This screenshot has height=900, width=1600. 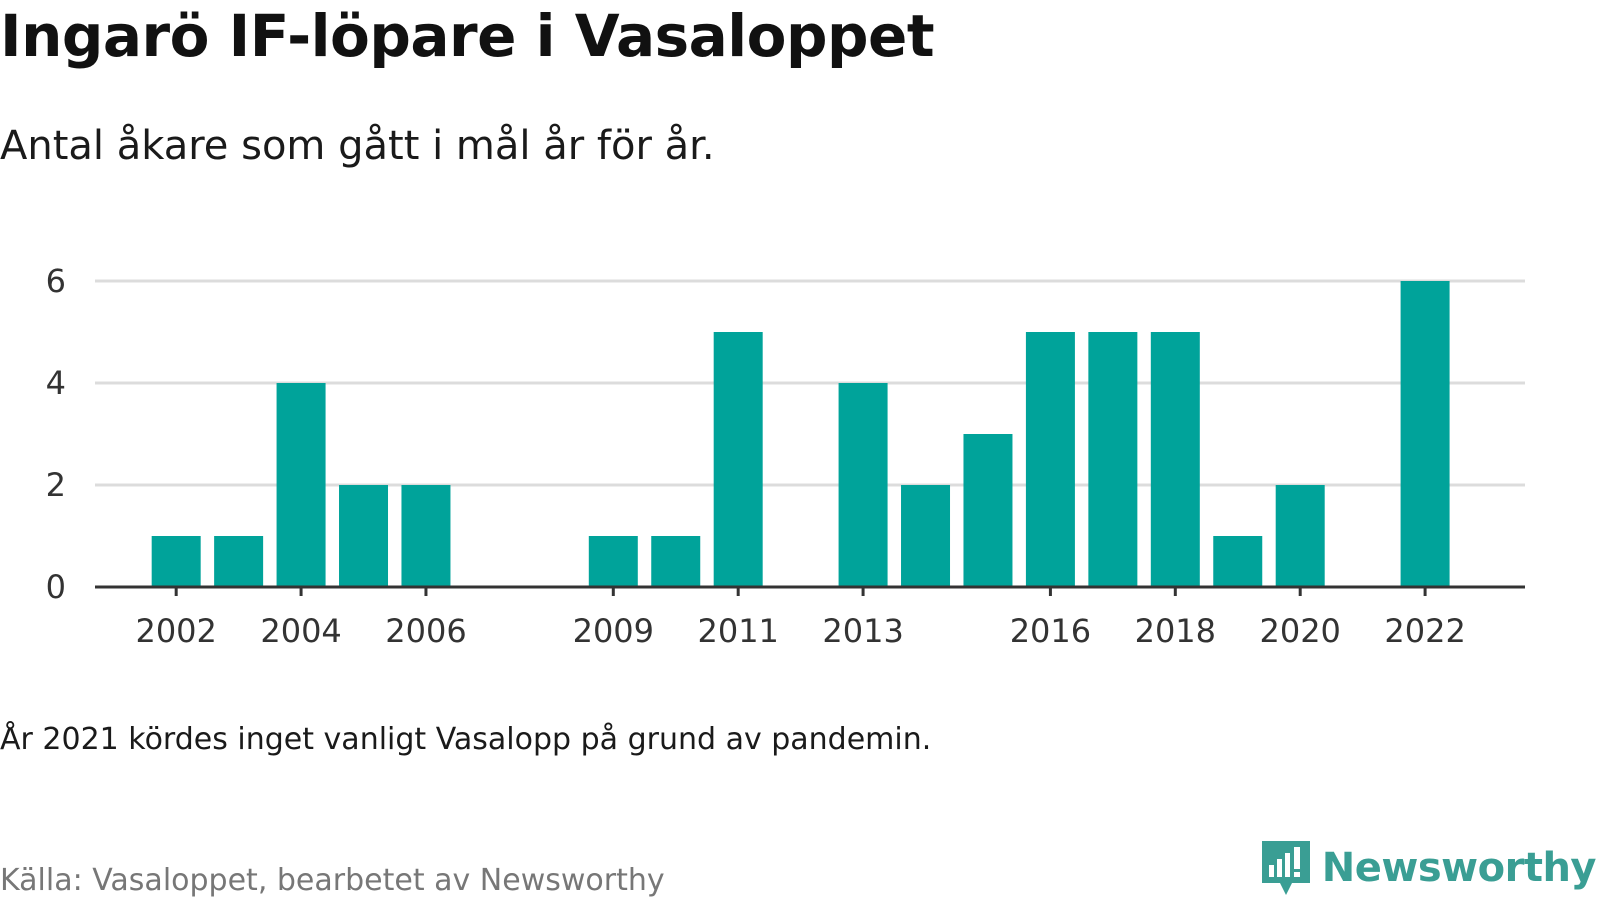 What do you see at coordinates (988, 510) in the screenshot?
I see `bar-2015` at bounding box center [988, 510].